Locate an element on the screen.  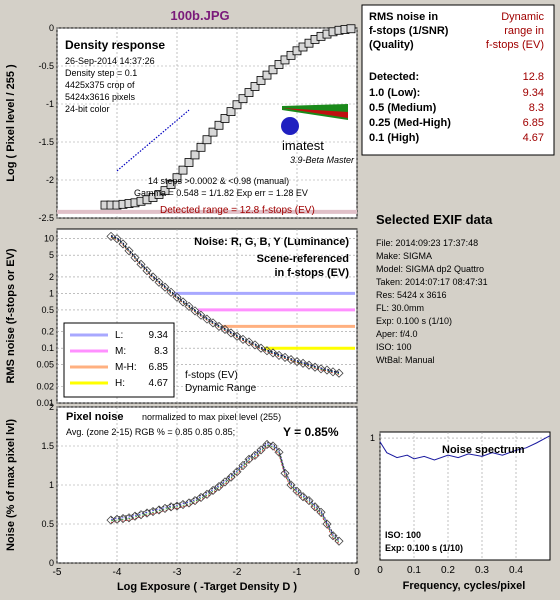
legend-value: 6.85 is located at coordinates (159, 367).